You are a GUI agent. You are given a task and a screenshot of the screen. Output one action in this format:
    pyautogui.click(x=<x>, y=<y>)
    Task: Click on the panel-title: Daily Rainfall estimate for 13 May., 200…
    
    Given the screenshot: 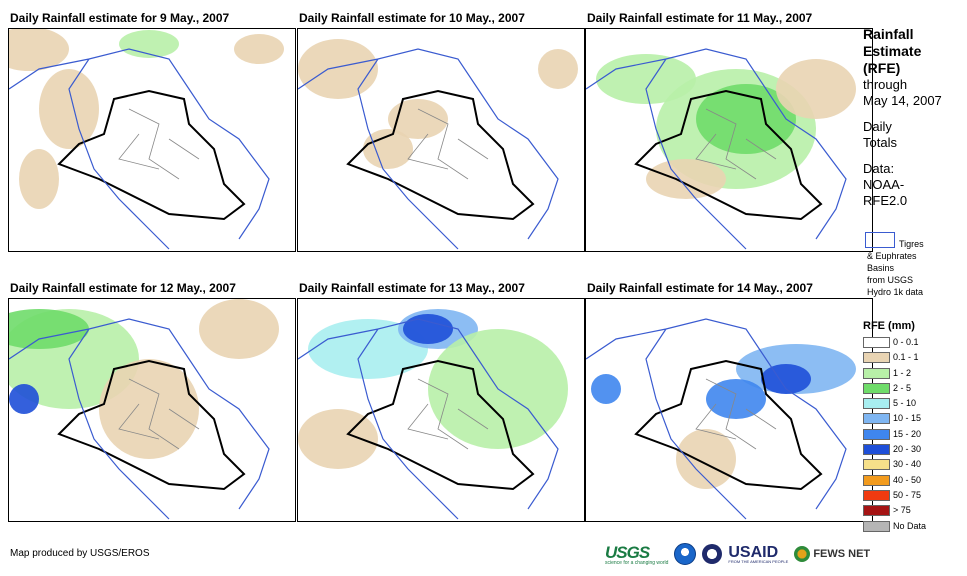 What is the action you would take?
    pyautogui.click(x=412, y=288)
    